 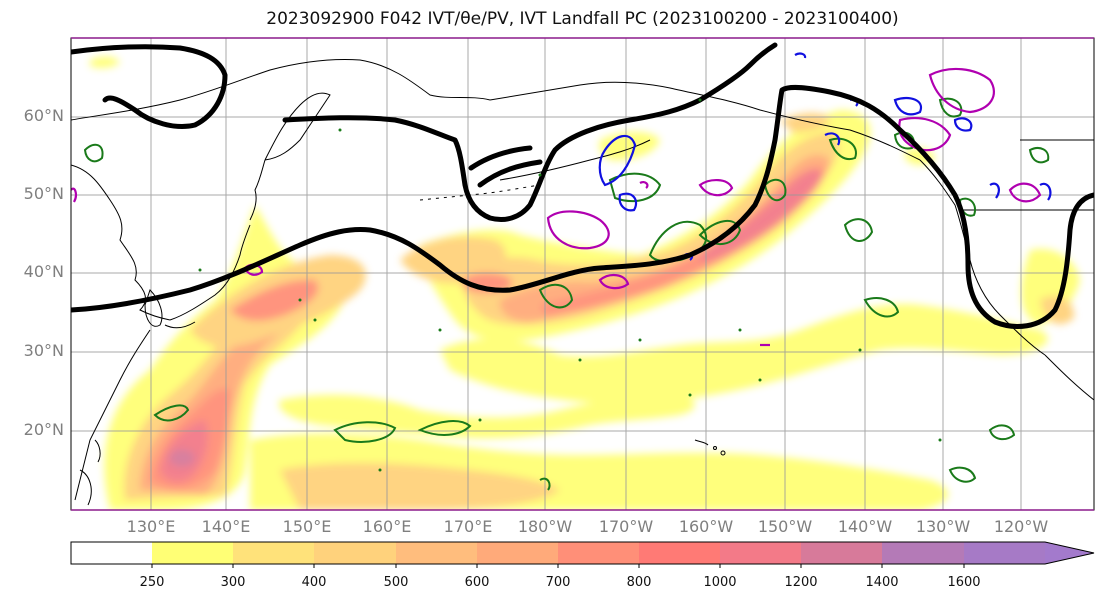 I want to click on lon-label-150w: 150°W, so click(x=785, y=526).